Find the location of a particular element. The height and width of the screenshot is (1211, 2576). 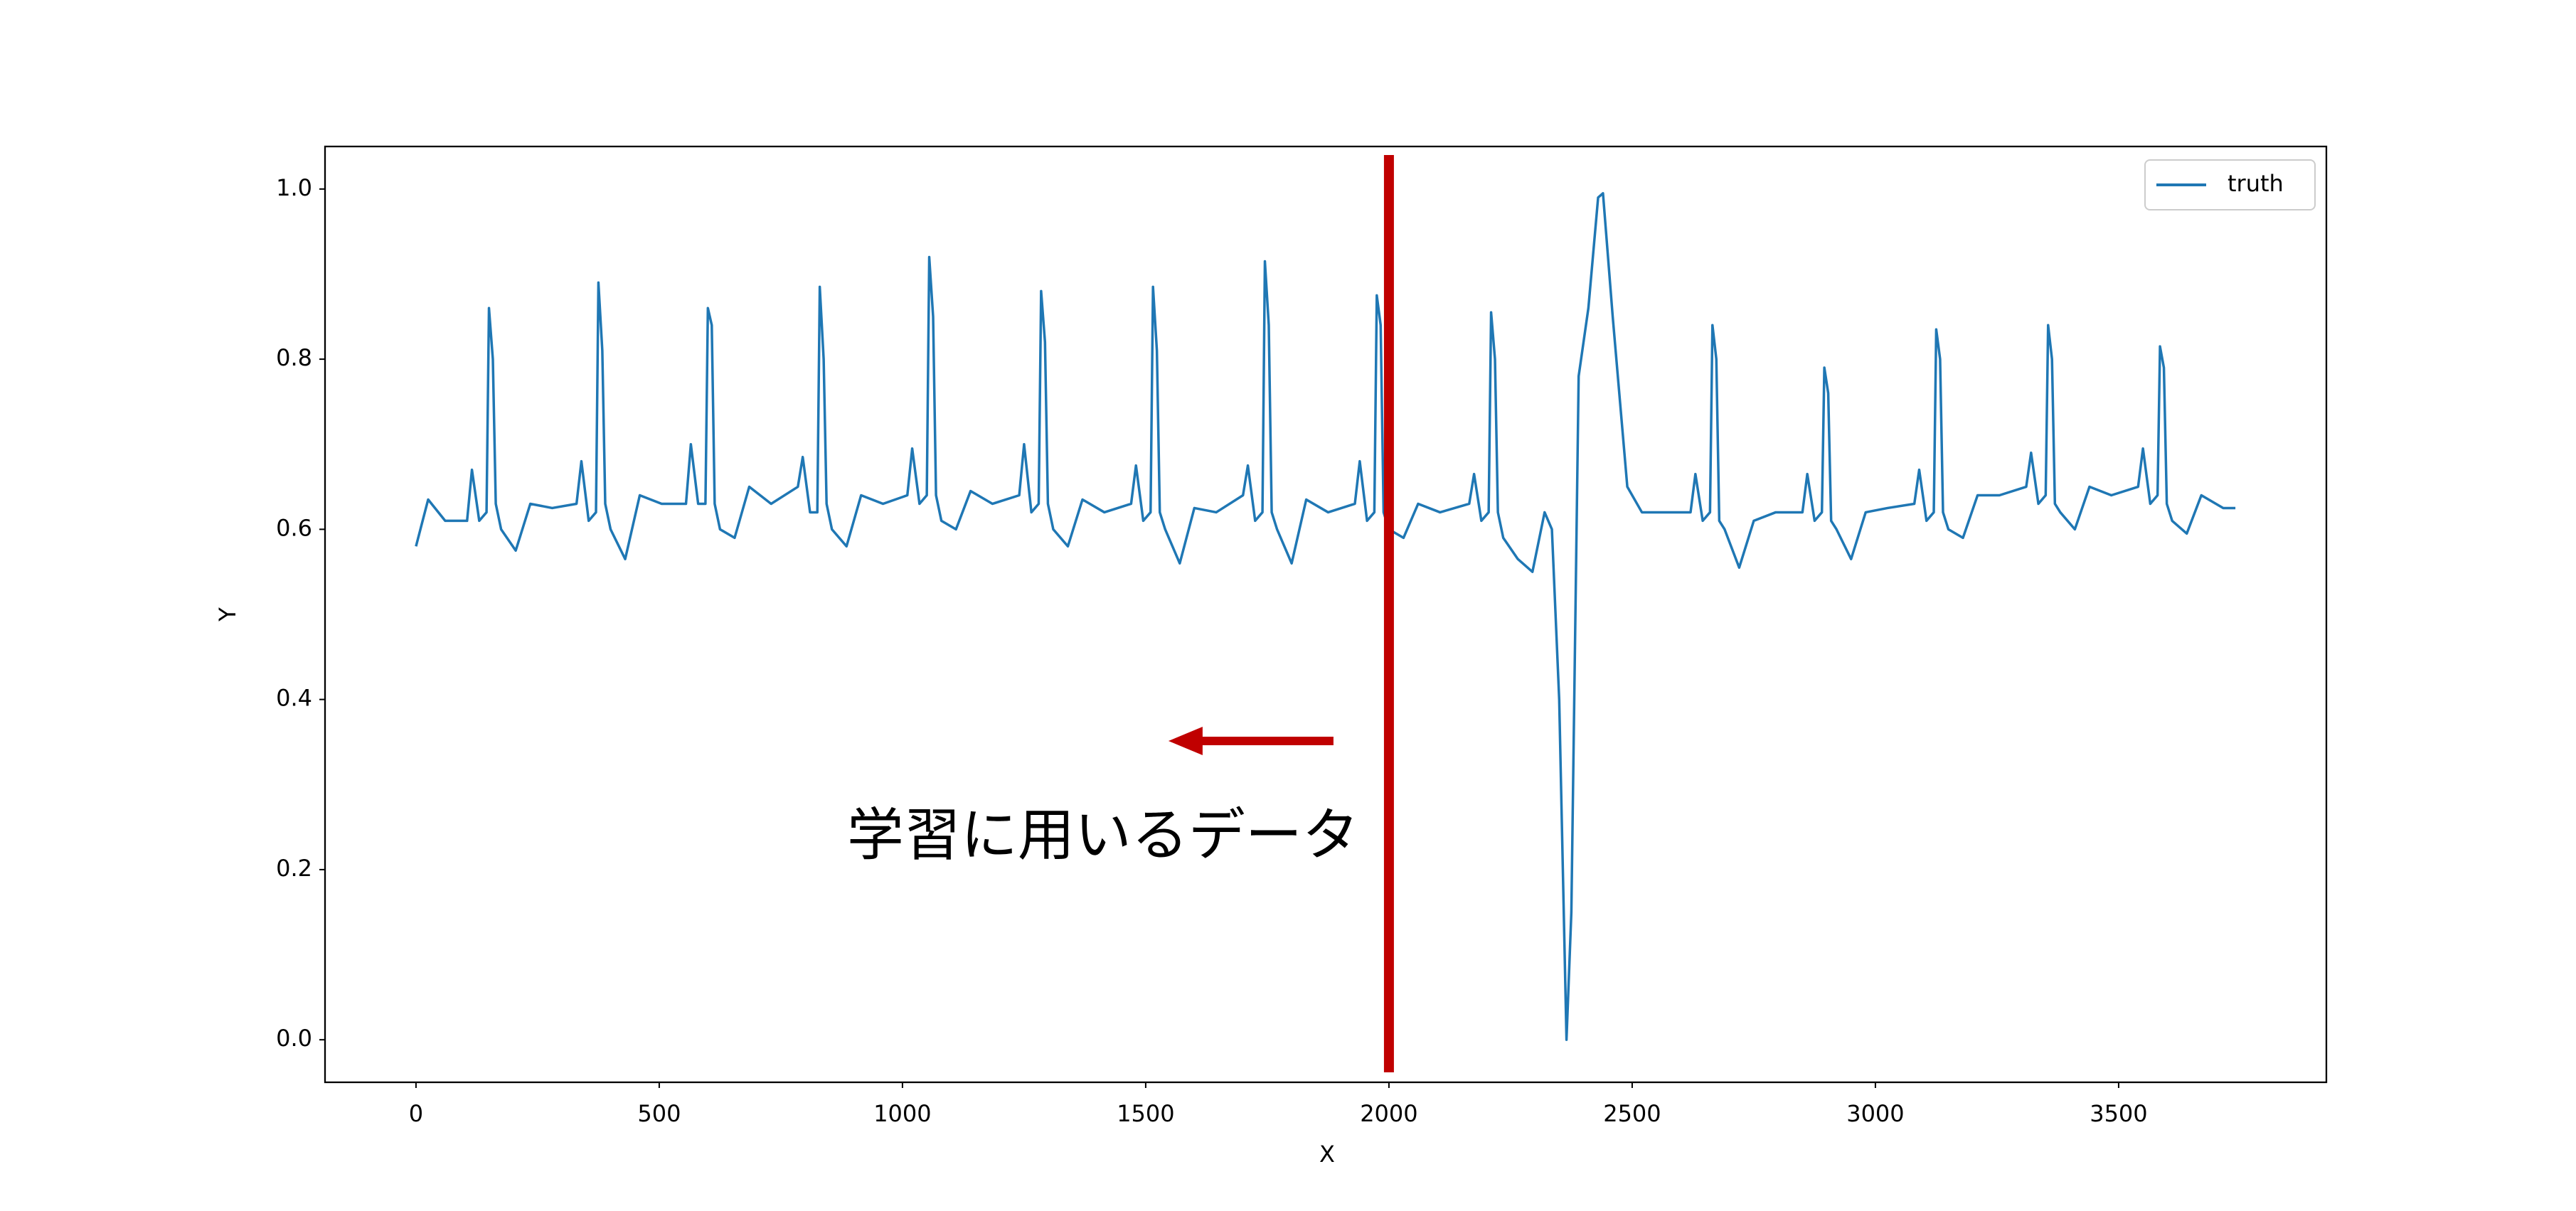

x-tick-label: 2000 is located at coordinates (1388, 1113).